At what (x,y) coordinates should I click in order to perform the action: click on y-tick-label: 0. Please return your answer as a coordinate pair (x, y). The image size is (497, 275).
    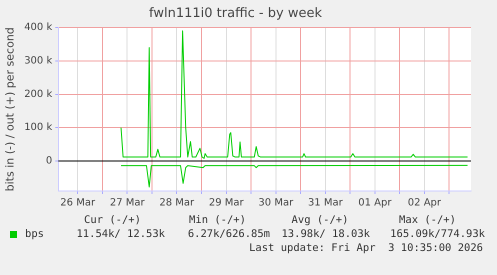
    Looking at the image, I should click on (49, 161).